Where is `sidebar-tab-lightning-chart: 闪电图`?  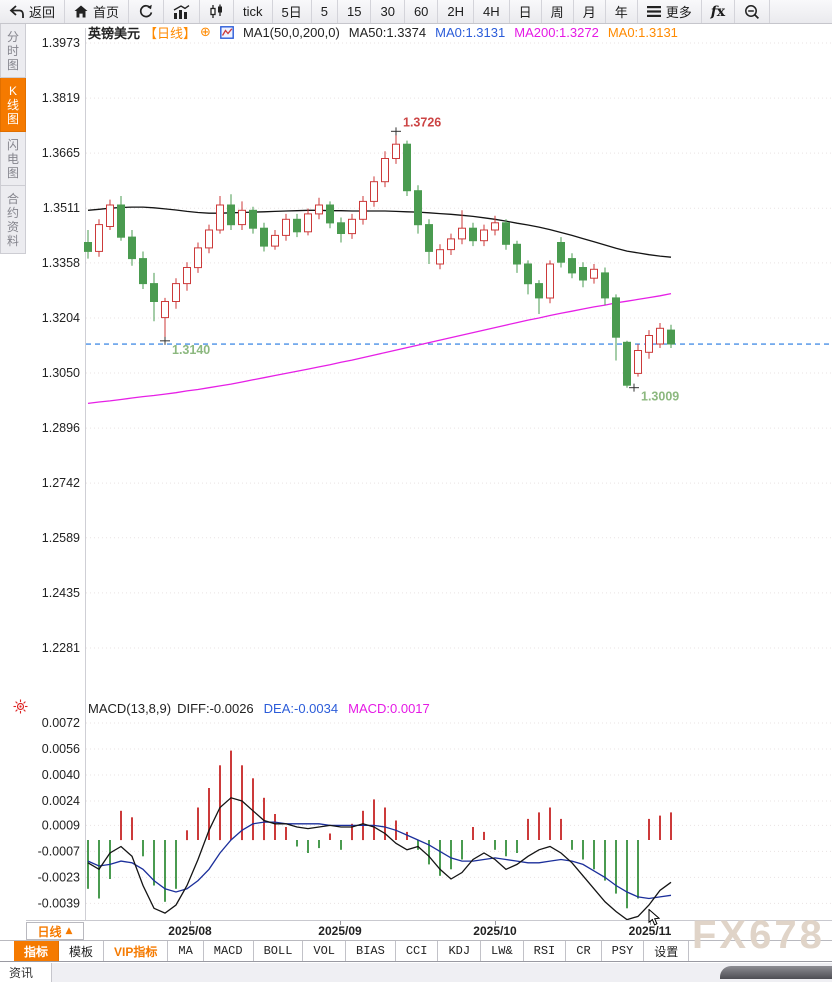 sidebar-tab-lightning-chart: 闪电图 is located at coordinates (13, 159).